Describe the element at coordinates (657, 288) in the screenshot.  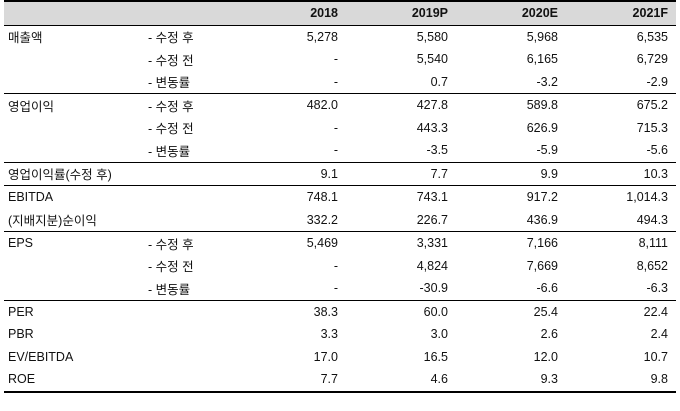
I see `value-cell: -6.3` at that location.